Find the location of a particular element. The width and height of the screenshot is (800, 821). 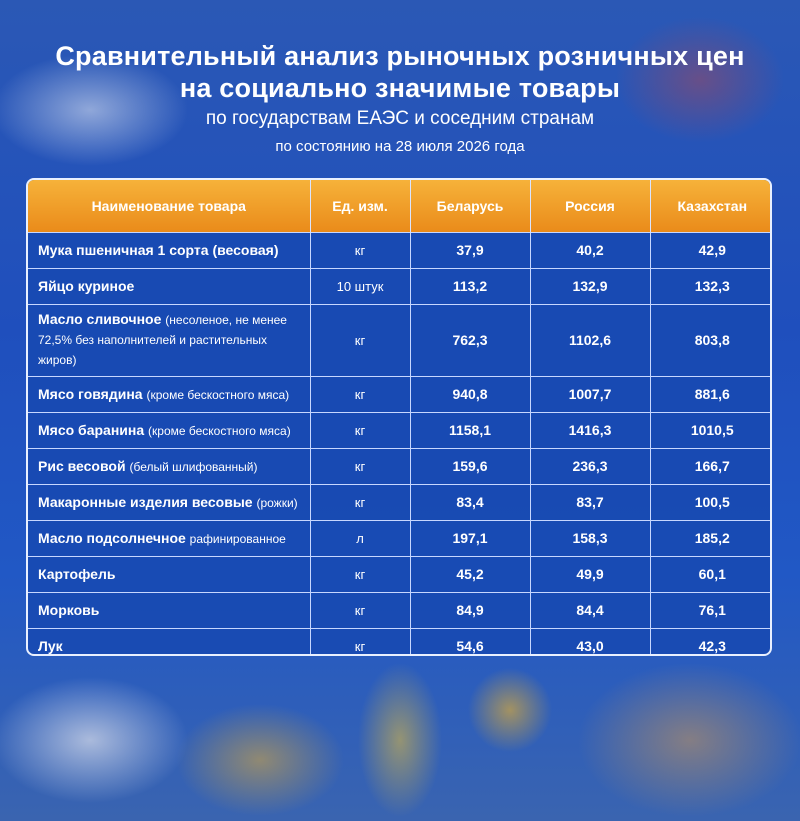

product-name: Макаронные изделия весовые is located at coordinates (145, 502).